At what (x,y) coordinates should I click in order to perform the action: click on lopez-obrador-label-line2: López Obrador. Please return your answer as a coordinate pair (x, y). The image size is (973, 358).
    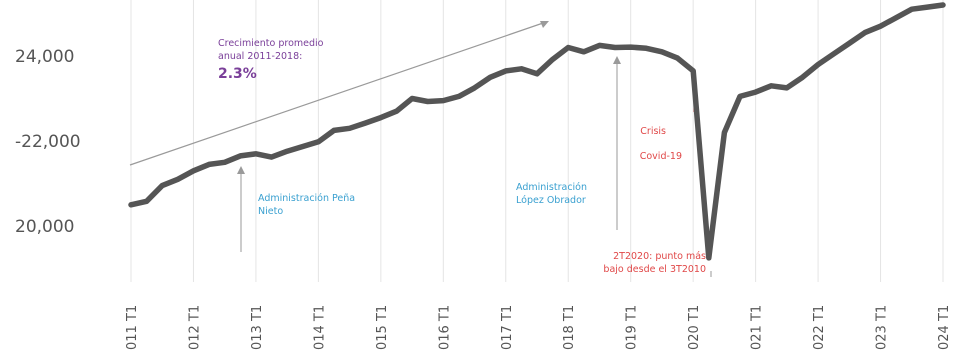
    Looking at the image, I should click on (551, 200).